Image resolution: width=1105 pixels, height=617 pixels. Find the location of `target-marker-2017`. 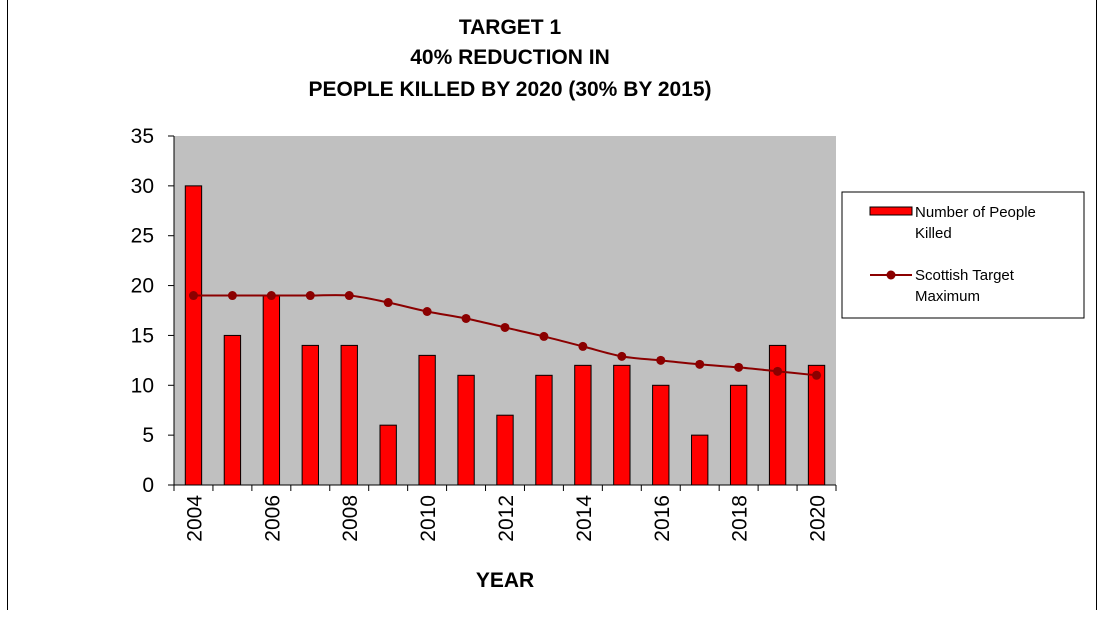

target-marker-2017 is located at coordinates (700, 364).